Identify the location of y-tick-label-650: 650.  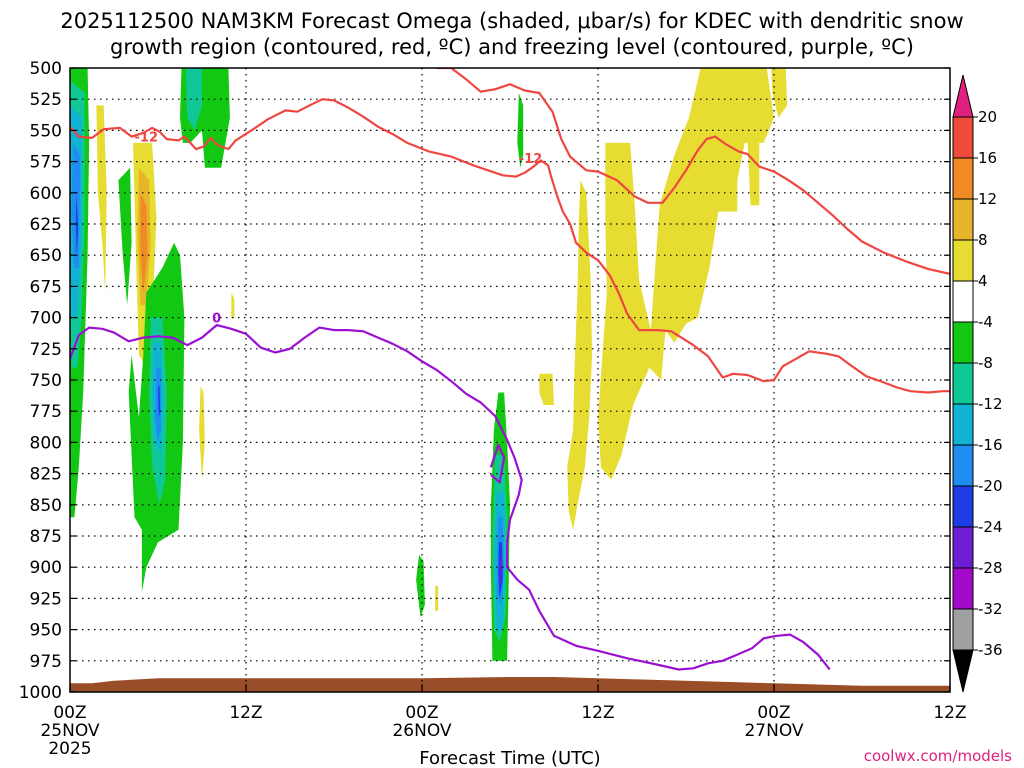
(46, 256).